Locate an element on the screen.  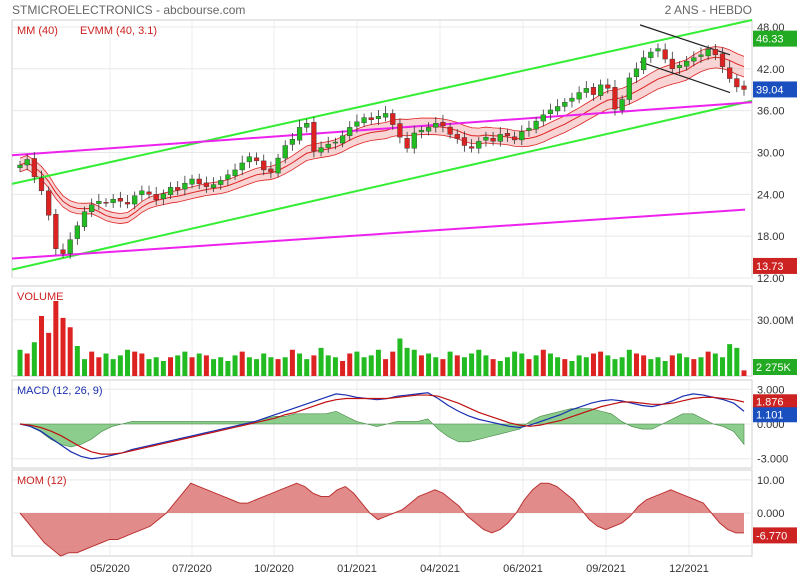
price-y-tick: 12.00 is located at coordinates (771, 279).